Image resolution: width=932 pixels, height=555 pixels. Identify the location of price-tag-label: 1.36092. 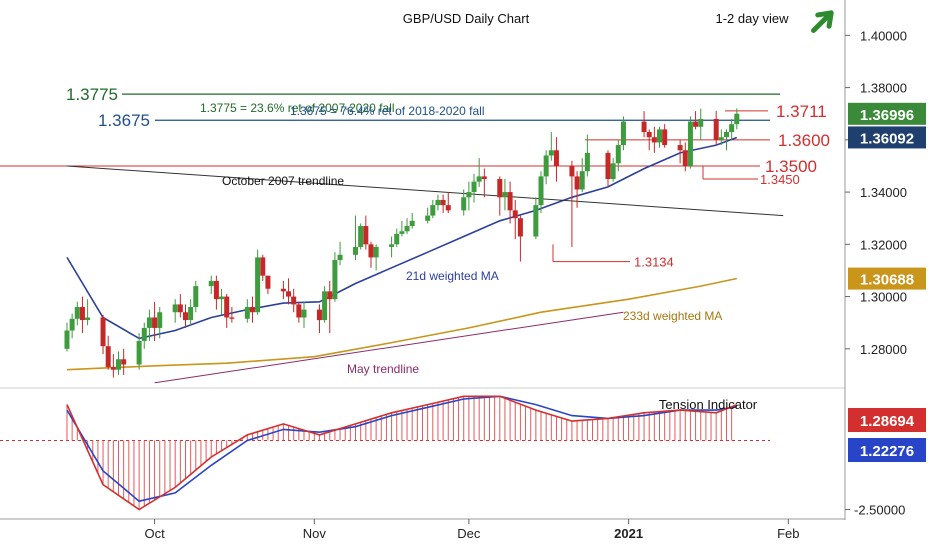
(887, 138).